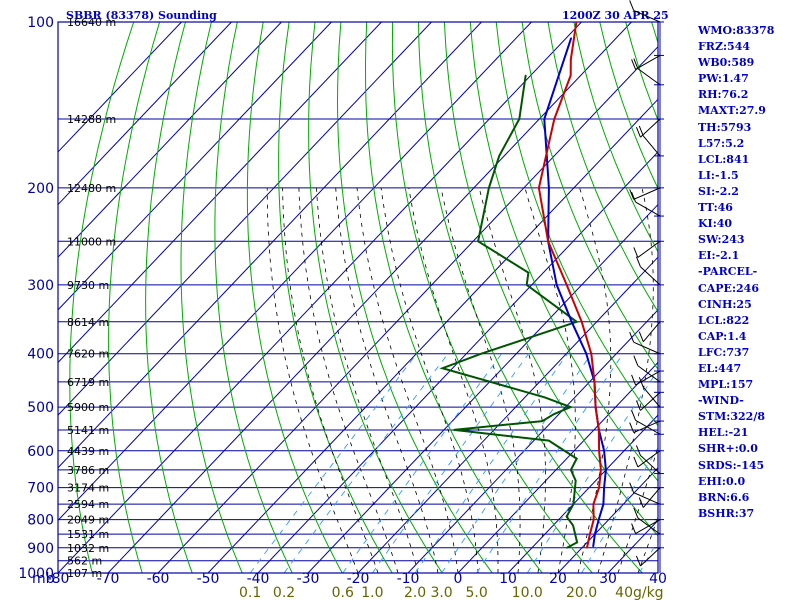 This screenshot has height=600, width=800. What do you see at coordinates (88, 504) in the screenshot?
I see `height-label: 2594 m` at bounding box center [88, 504].